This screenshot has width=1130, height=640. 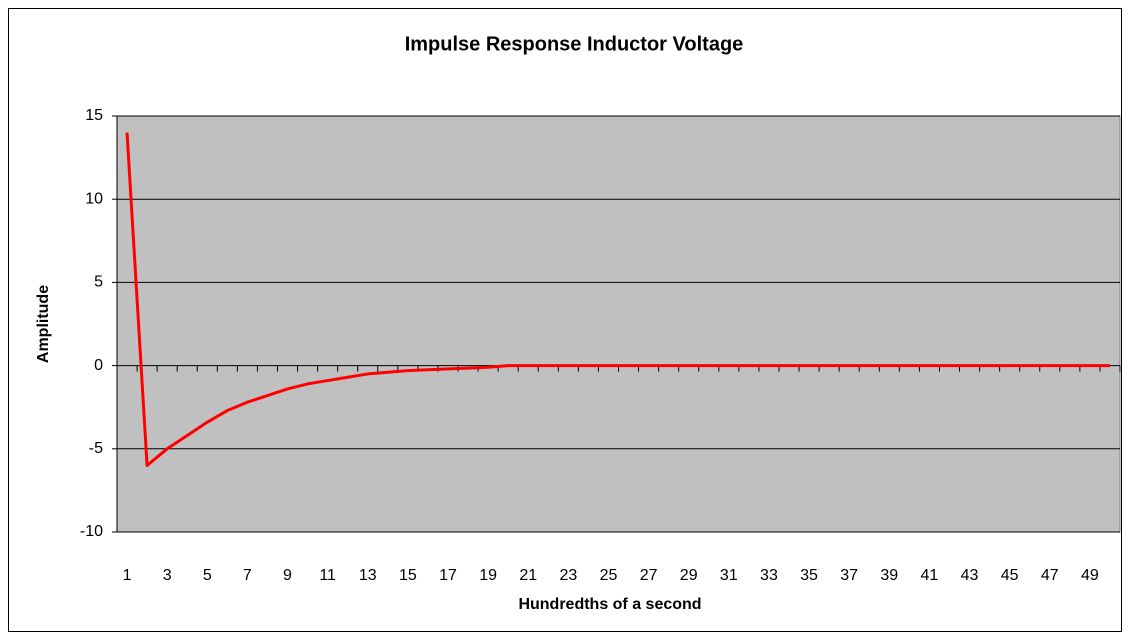 What do you see at coordinates (96, 448) in the screenshot?
I see `y-tick-label: -5` at bounding box center [96, 448].